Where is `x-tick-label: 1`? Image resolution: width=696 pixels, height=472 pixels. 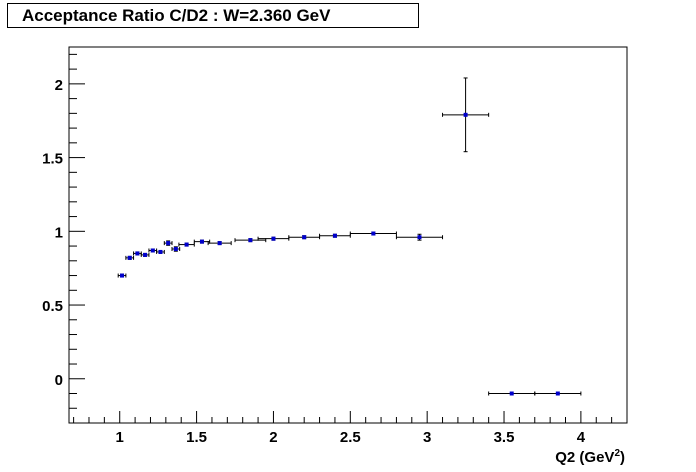
x-tick-label: 1 is located at coordinates (120, 437).